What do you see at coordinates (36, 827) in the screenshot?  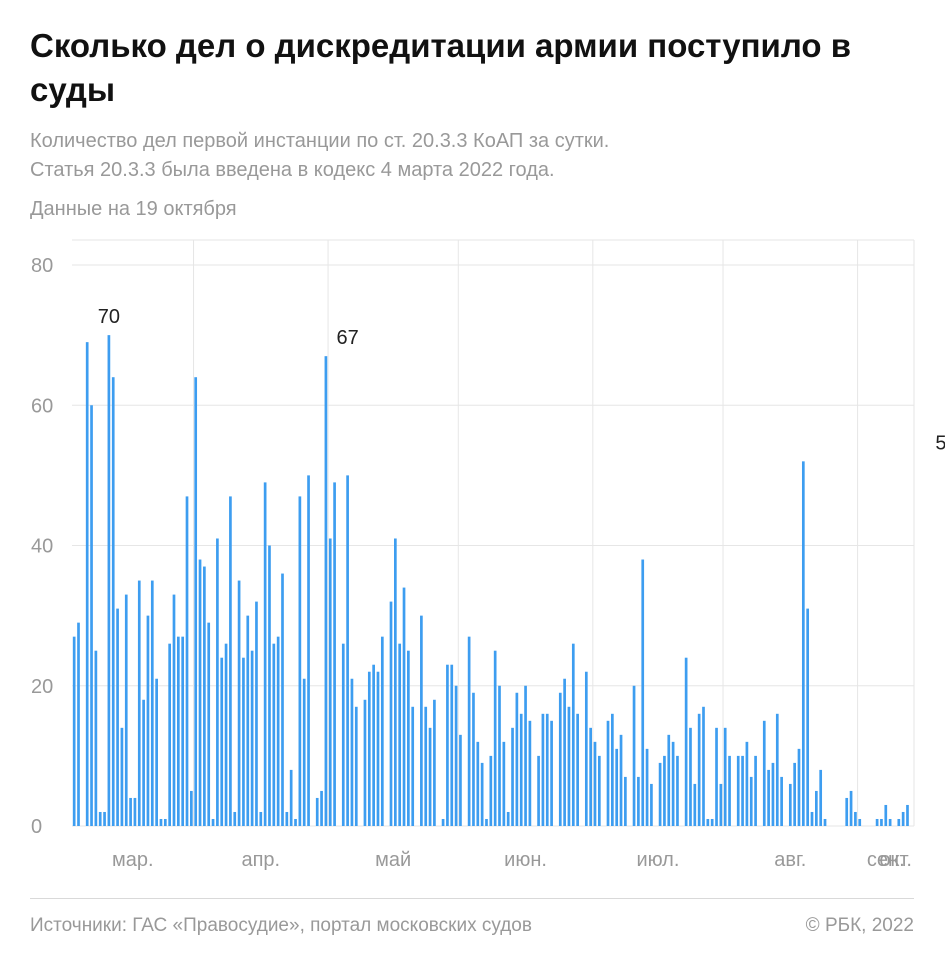 I see `y-tick-label: 0` at bounding box center [36, 827].